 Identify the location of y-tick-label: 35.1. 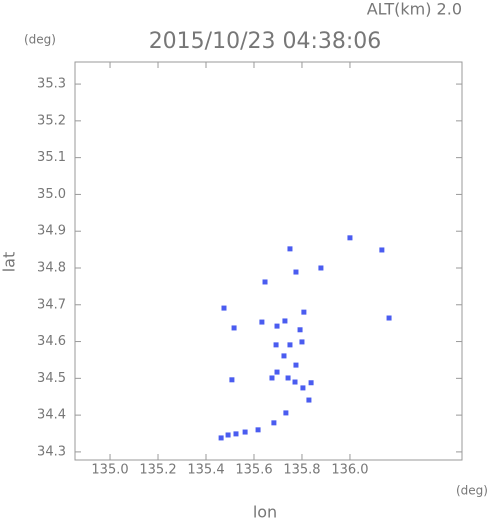
(51, 157).